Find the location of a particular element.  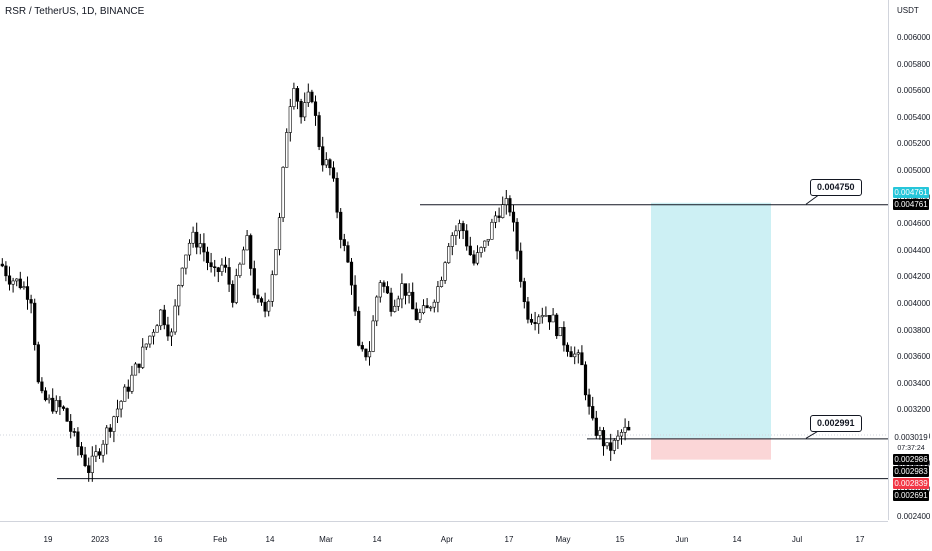

entry-price-label: 0.002986 is located at coordinates (911, 459).